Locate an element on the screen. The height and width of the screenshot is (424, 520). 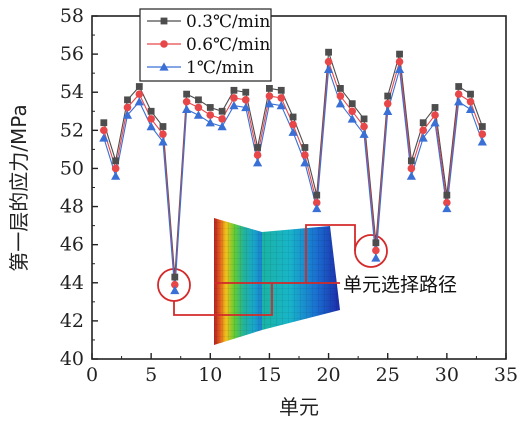
legend: 0.3℃/min 0.6℃/min 1℃/min is located at coordinates (205, 45).